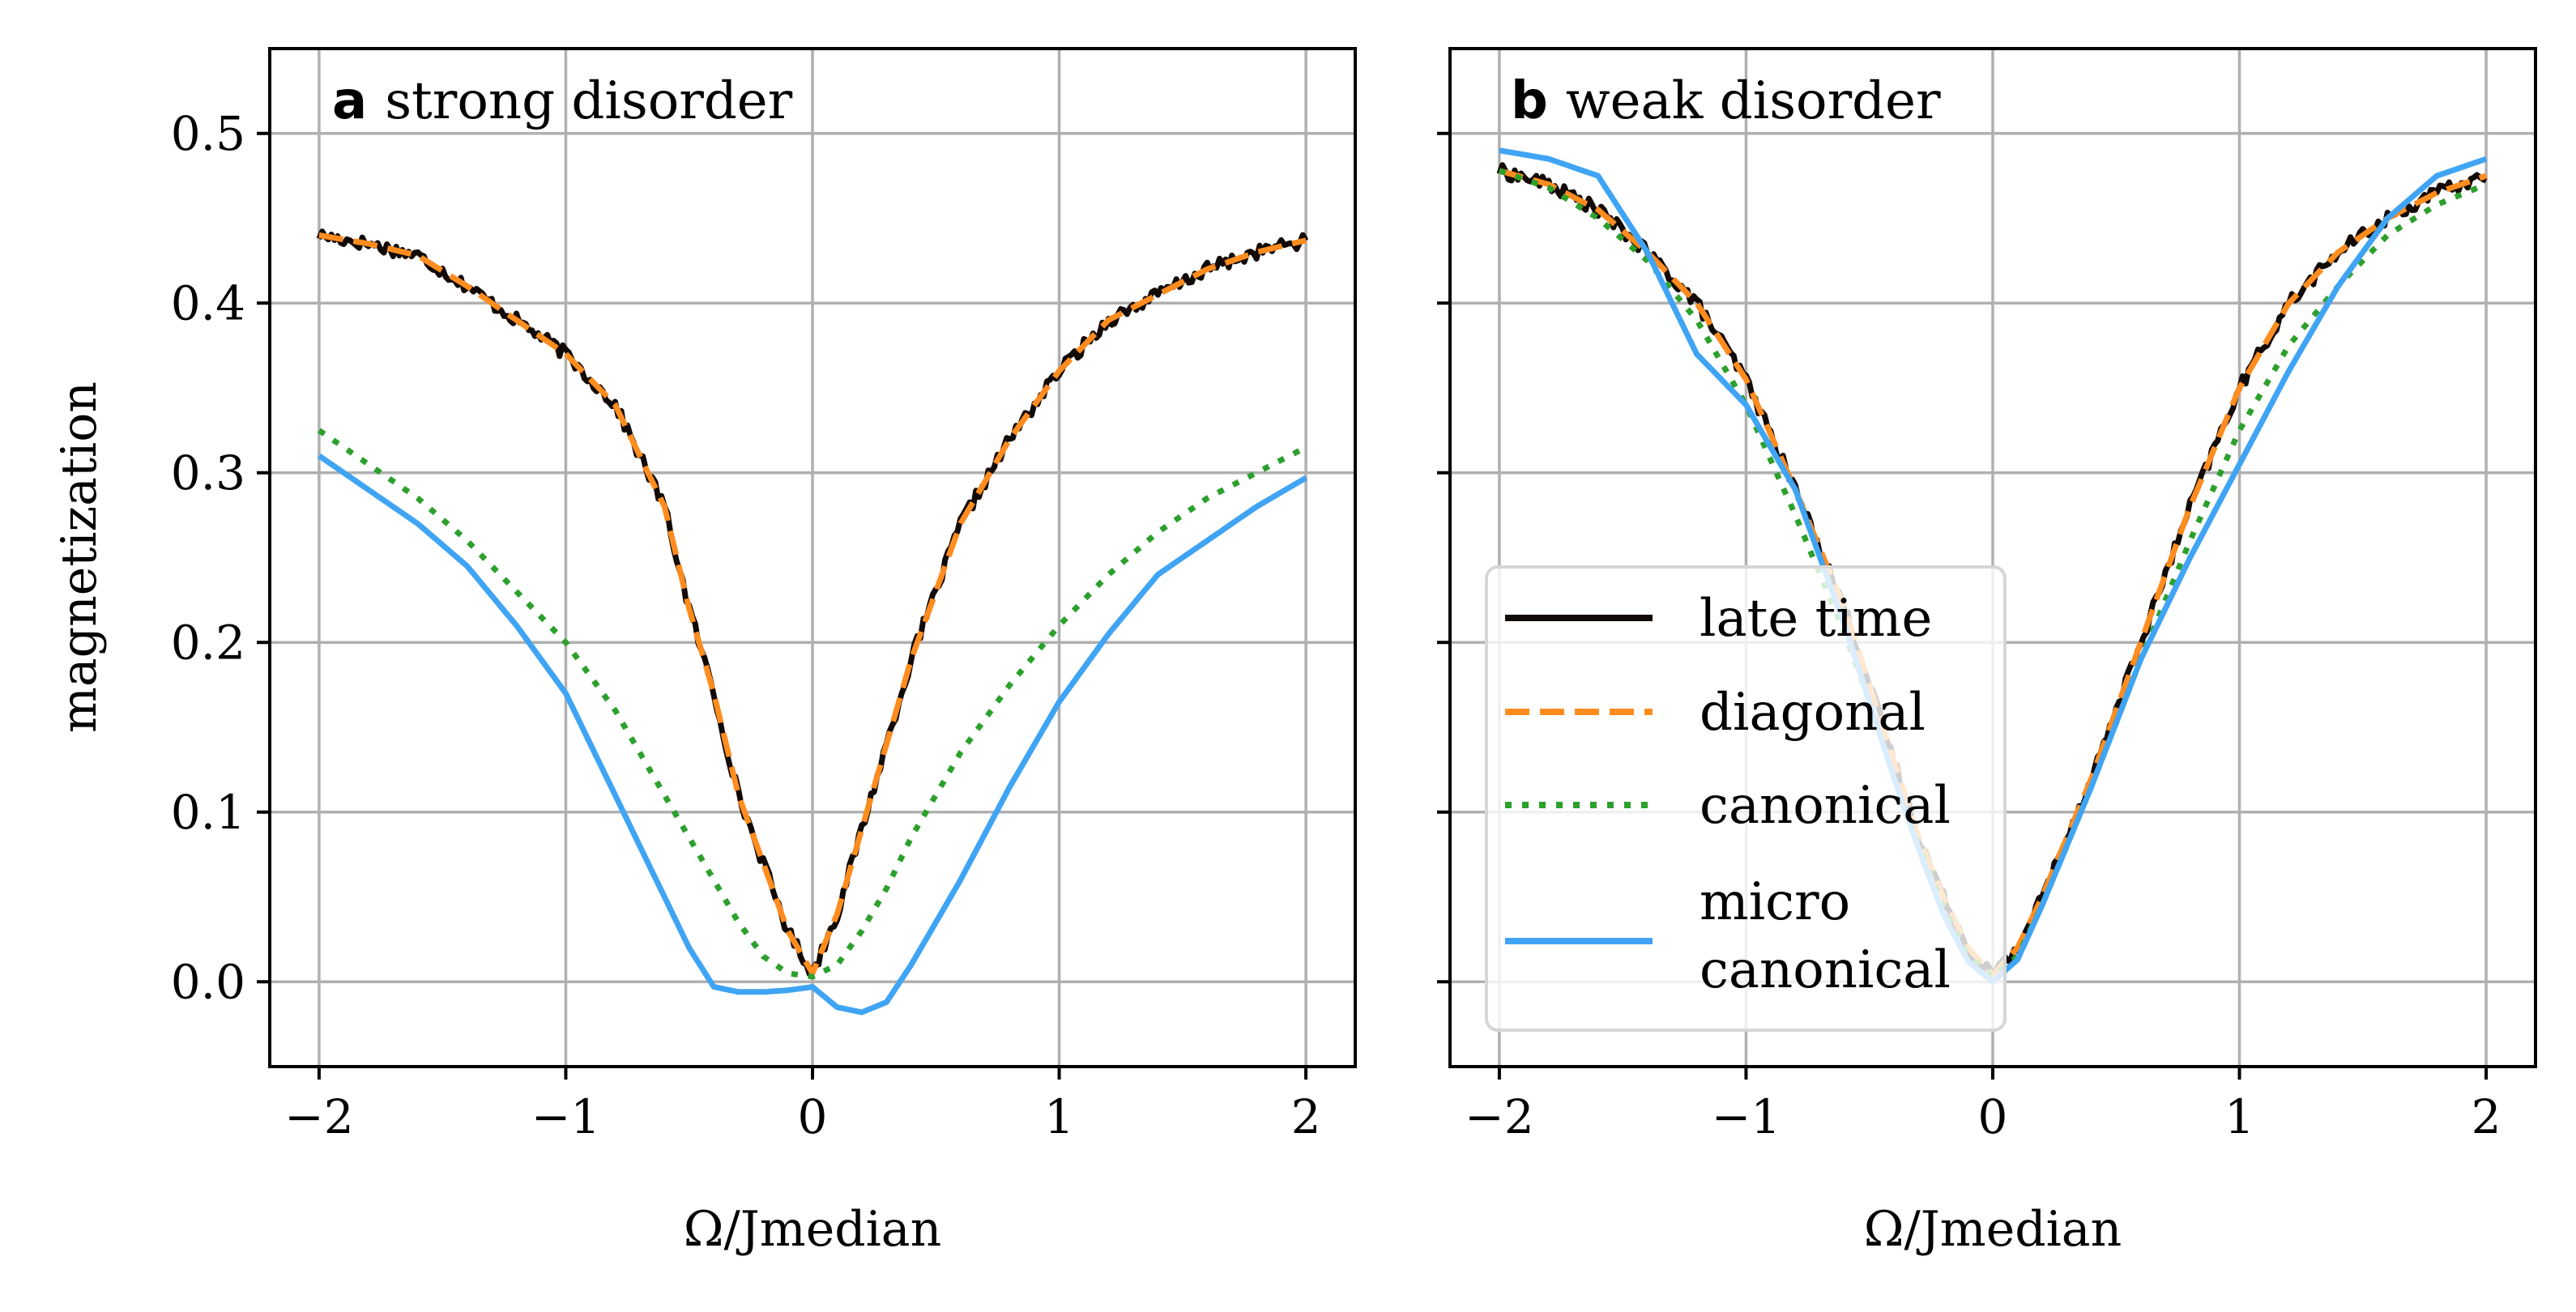 The height and width of the screenshot is (1312, 2576). What do you see at coordinates (208, 643) in the screenshot?
I see `panel-a-ytick-label: 0.2` at bounding box center [208, 643].